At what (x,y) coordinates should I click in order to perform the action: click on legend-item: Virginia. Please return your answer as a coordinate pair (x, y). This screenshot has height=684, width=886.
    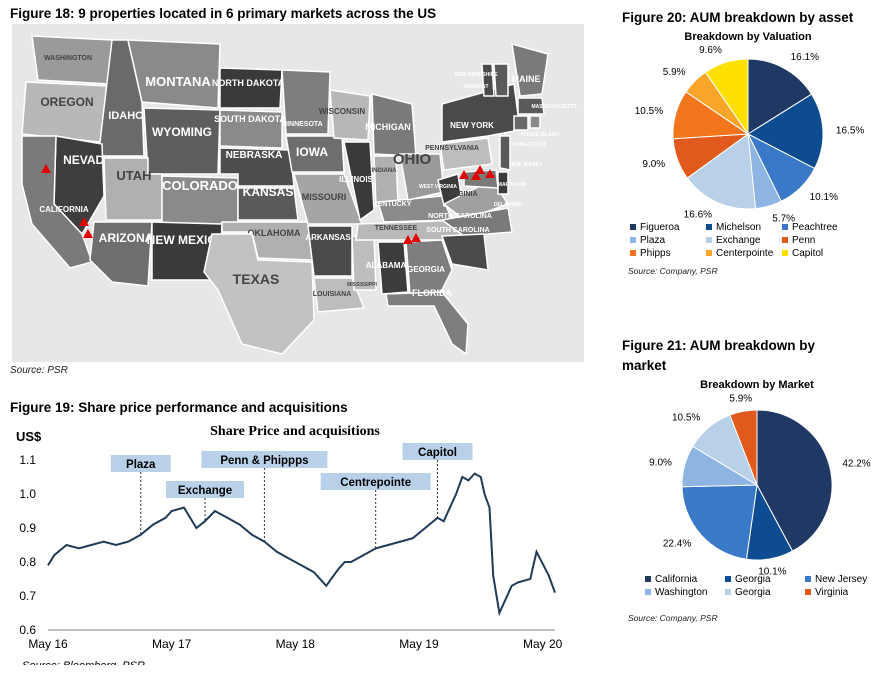
    Looking at the image, I should click on (826, 592).